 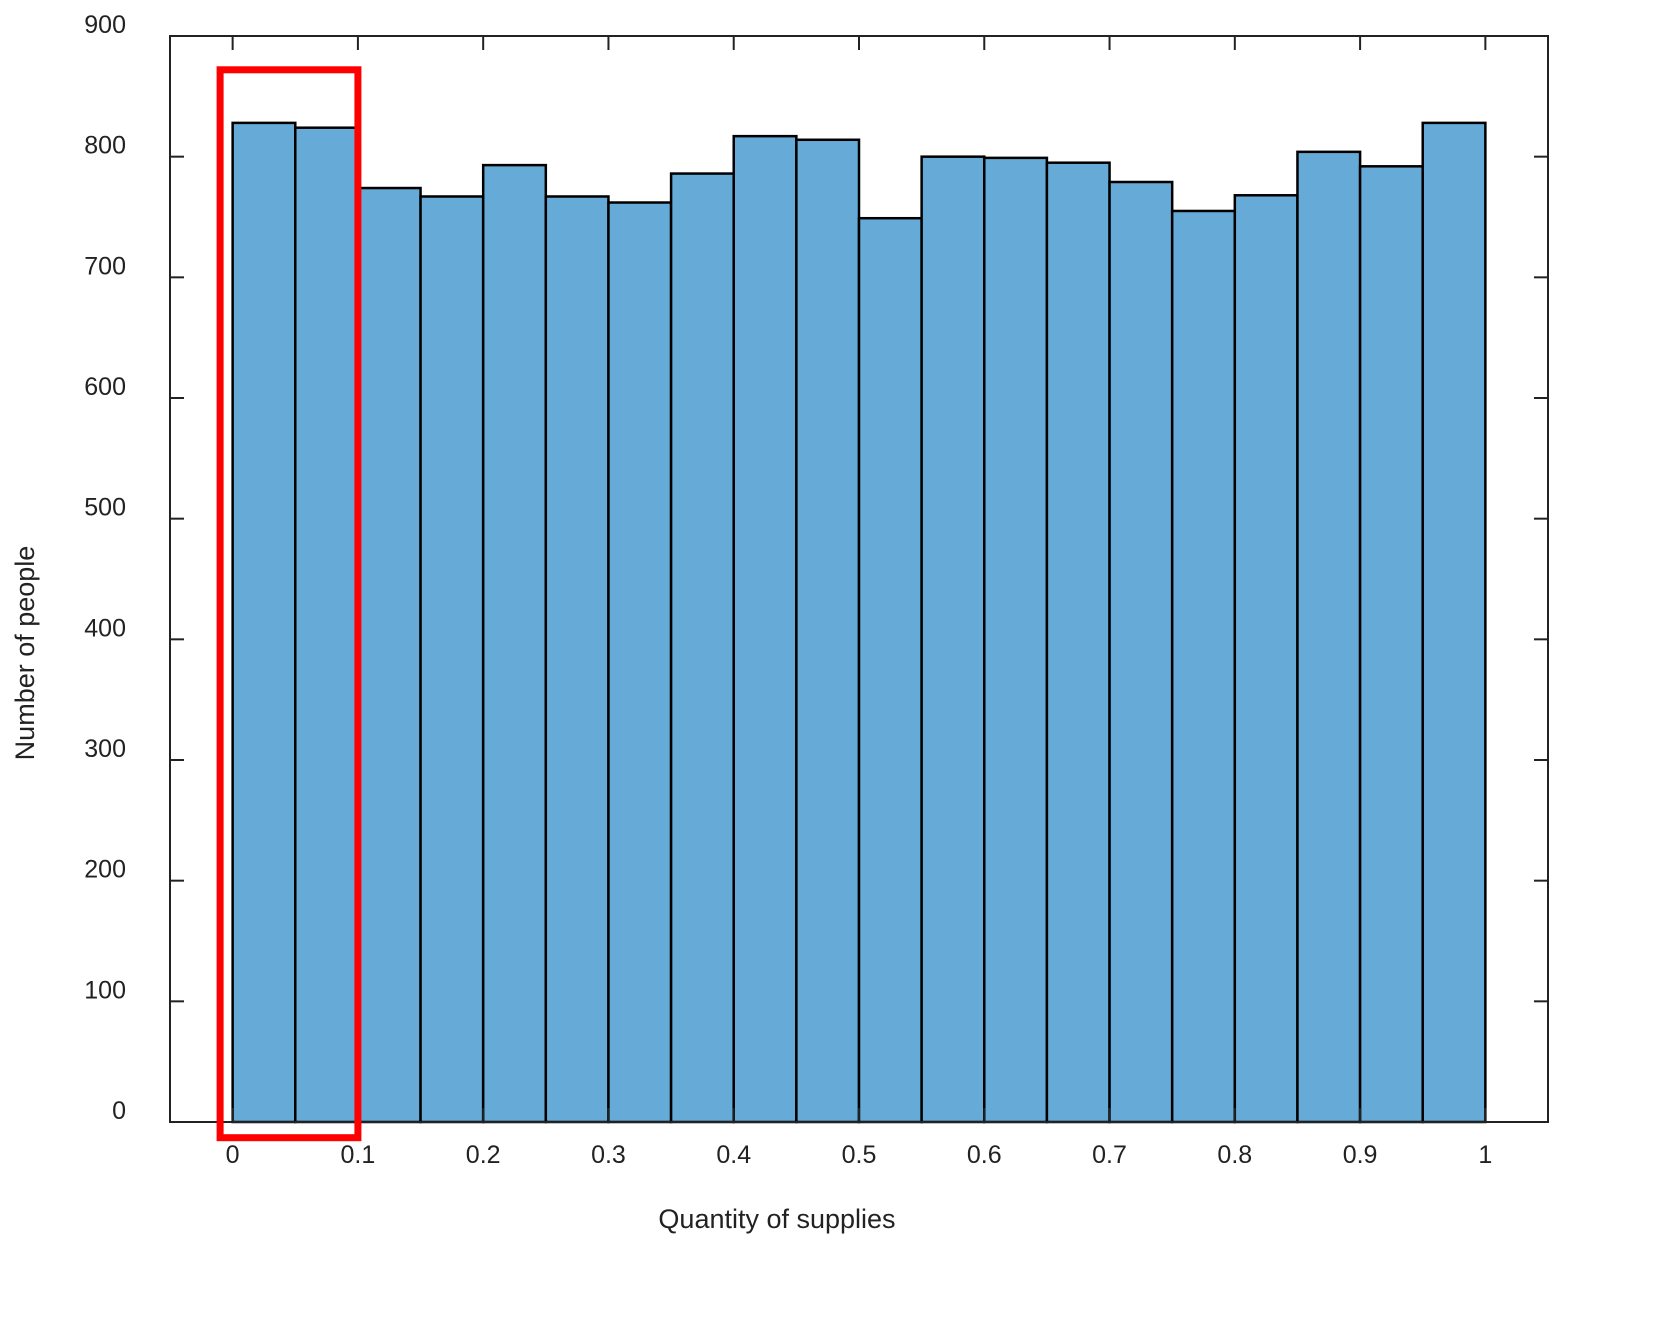 I want to click on y-tick-label-3: 300, so click(x=105, y=749).